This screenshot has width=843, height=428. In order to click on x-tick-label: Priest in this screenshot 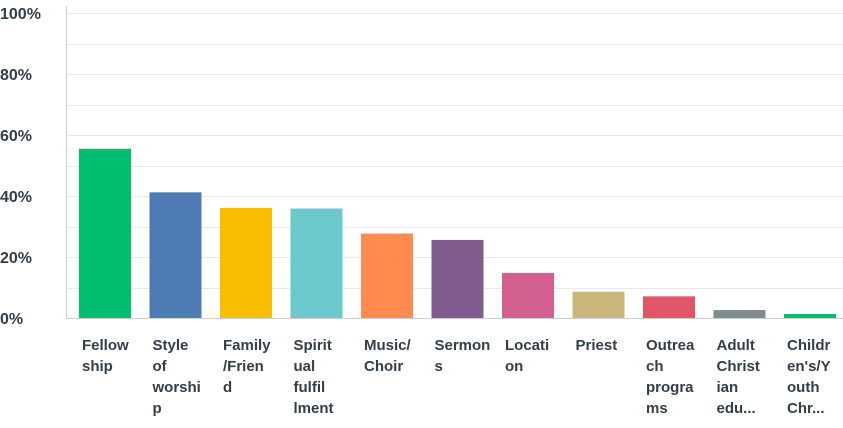, I will do `click(597, 345)`.